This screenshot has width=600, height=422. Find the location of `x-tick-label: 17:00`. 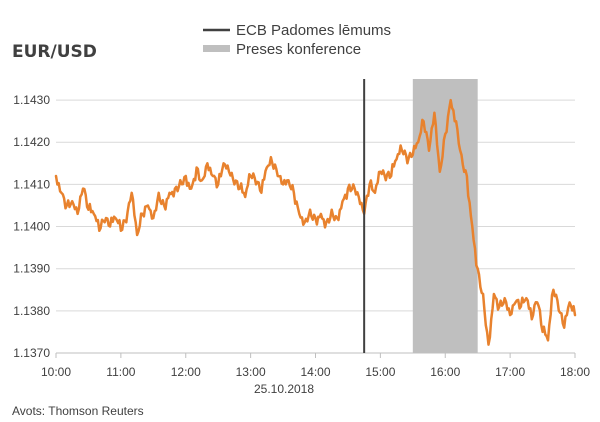

x-tick-label: 17:00 is located at coordinates (510, 372).